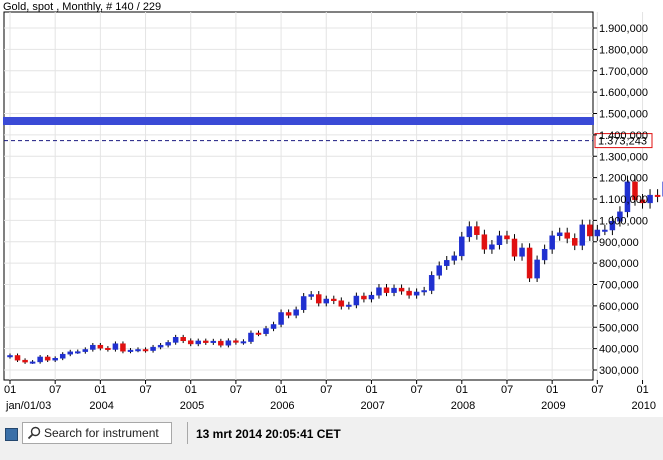  Describe the element at coordinates (623, 50) in the screenshot. I see `y-tick-label: 1.800,000` at that location.